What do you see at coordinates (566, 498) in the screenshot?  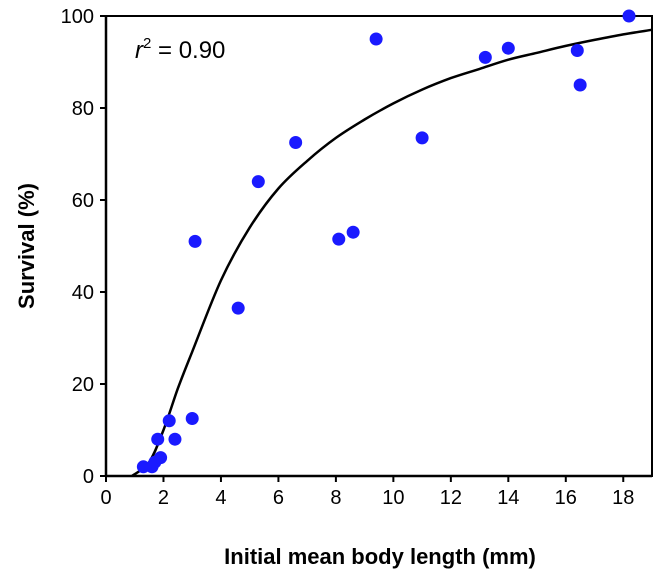 I see `x-tick-label: 16` at bounding box center [566, 498].